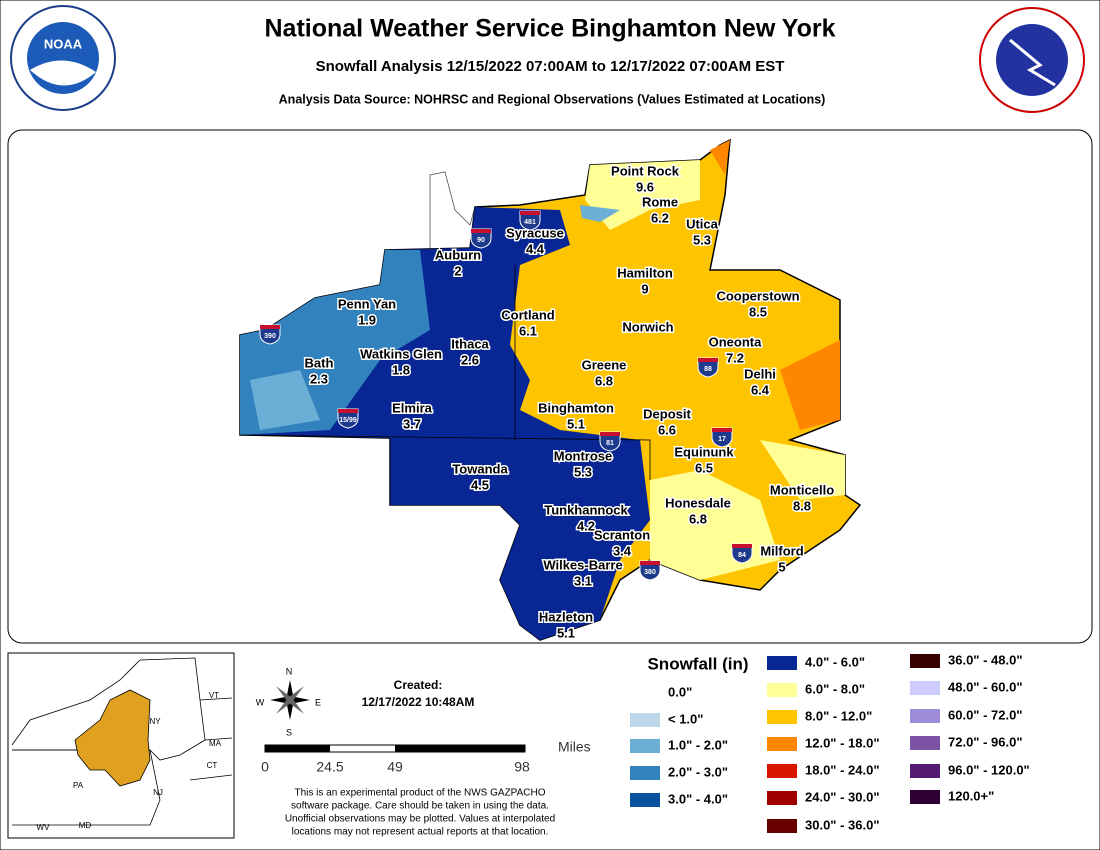 Image resolution: width=1100 pixels, height=850 pixels. Describe the element at coordinates (480, 484) in the screenshot. I see `city-snowfall: 4.5` at that location.